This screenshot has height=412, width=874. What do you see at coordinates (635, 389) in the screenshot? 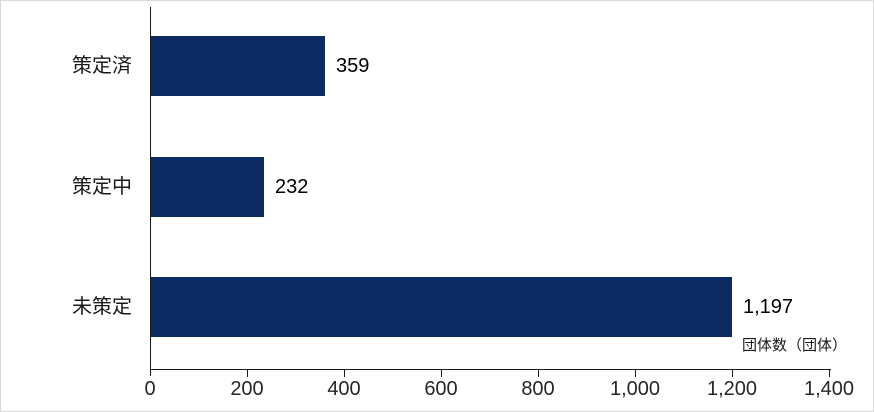
I see `x-axis-tick-label: 1,000` at bounding box center [635, 389].